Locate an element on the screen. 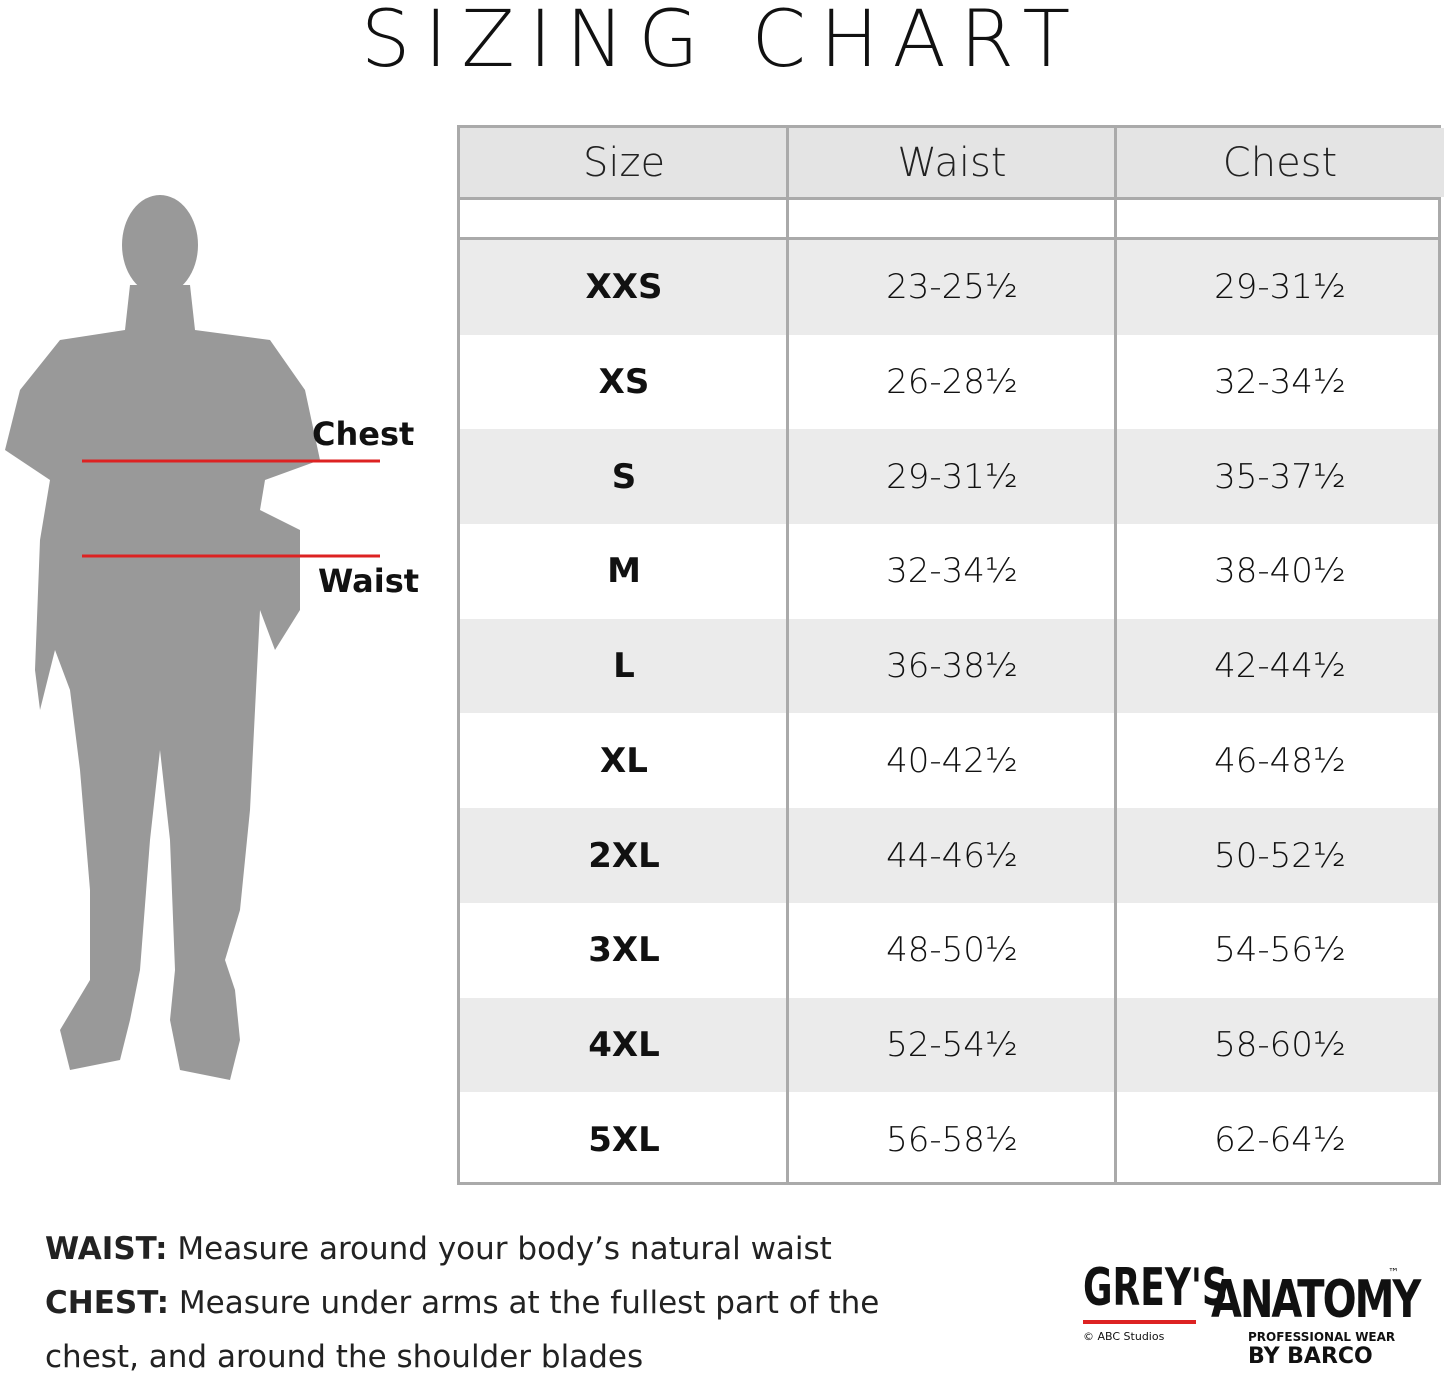 Image resolution: width=1445 pixels, height=1384 pixels. size-cell: S is located at coordinates (624, 476).